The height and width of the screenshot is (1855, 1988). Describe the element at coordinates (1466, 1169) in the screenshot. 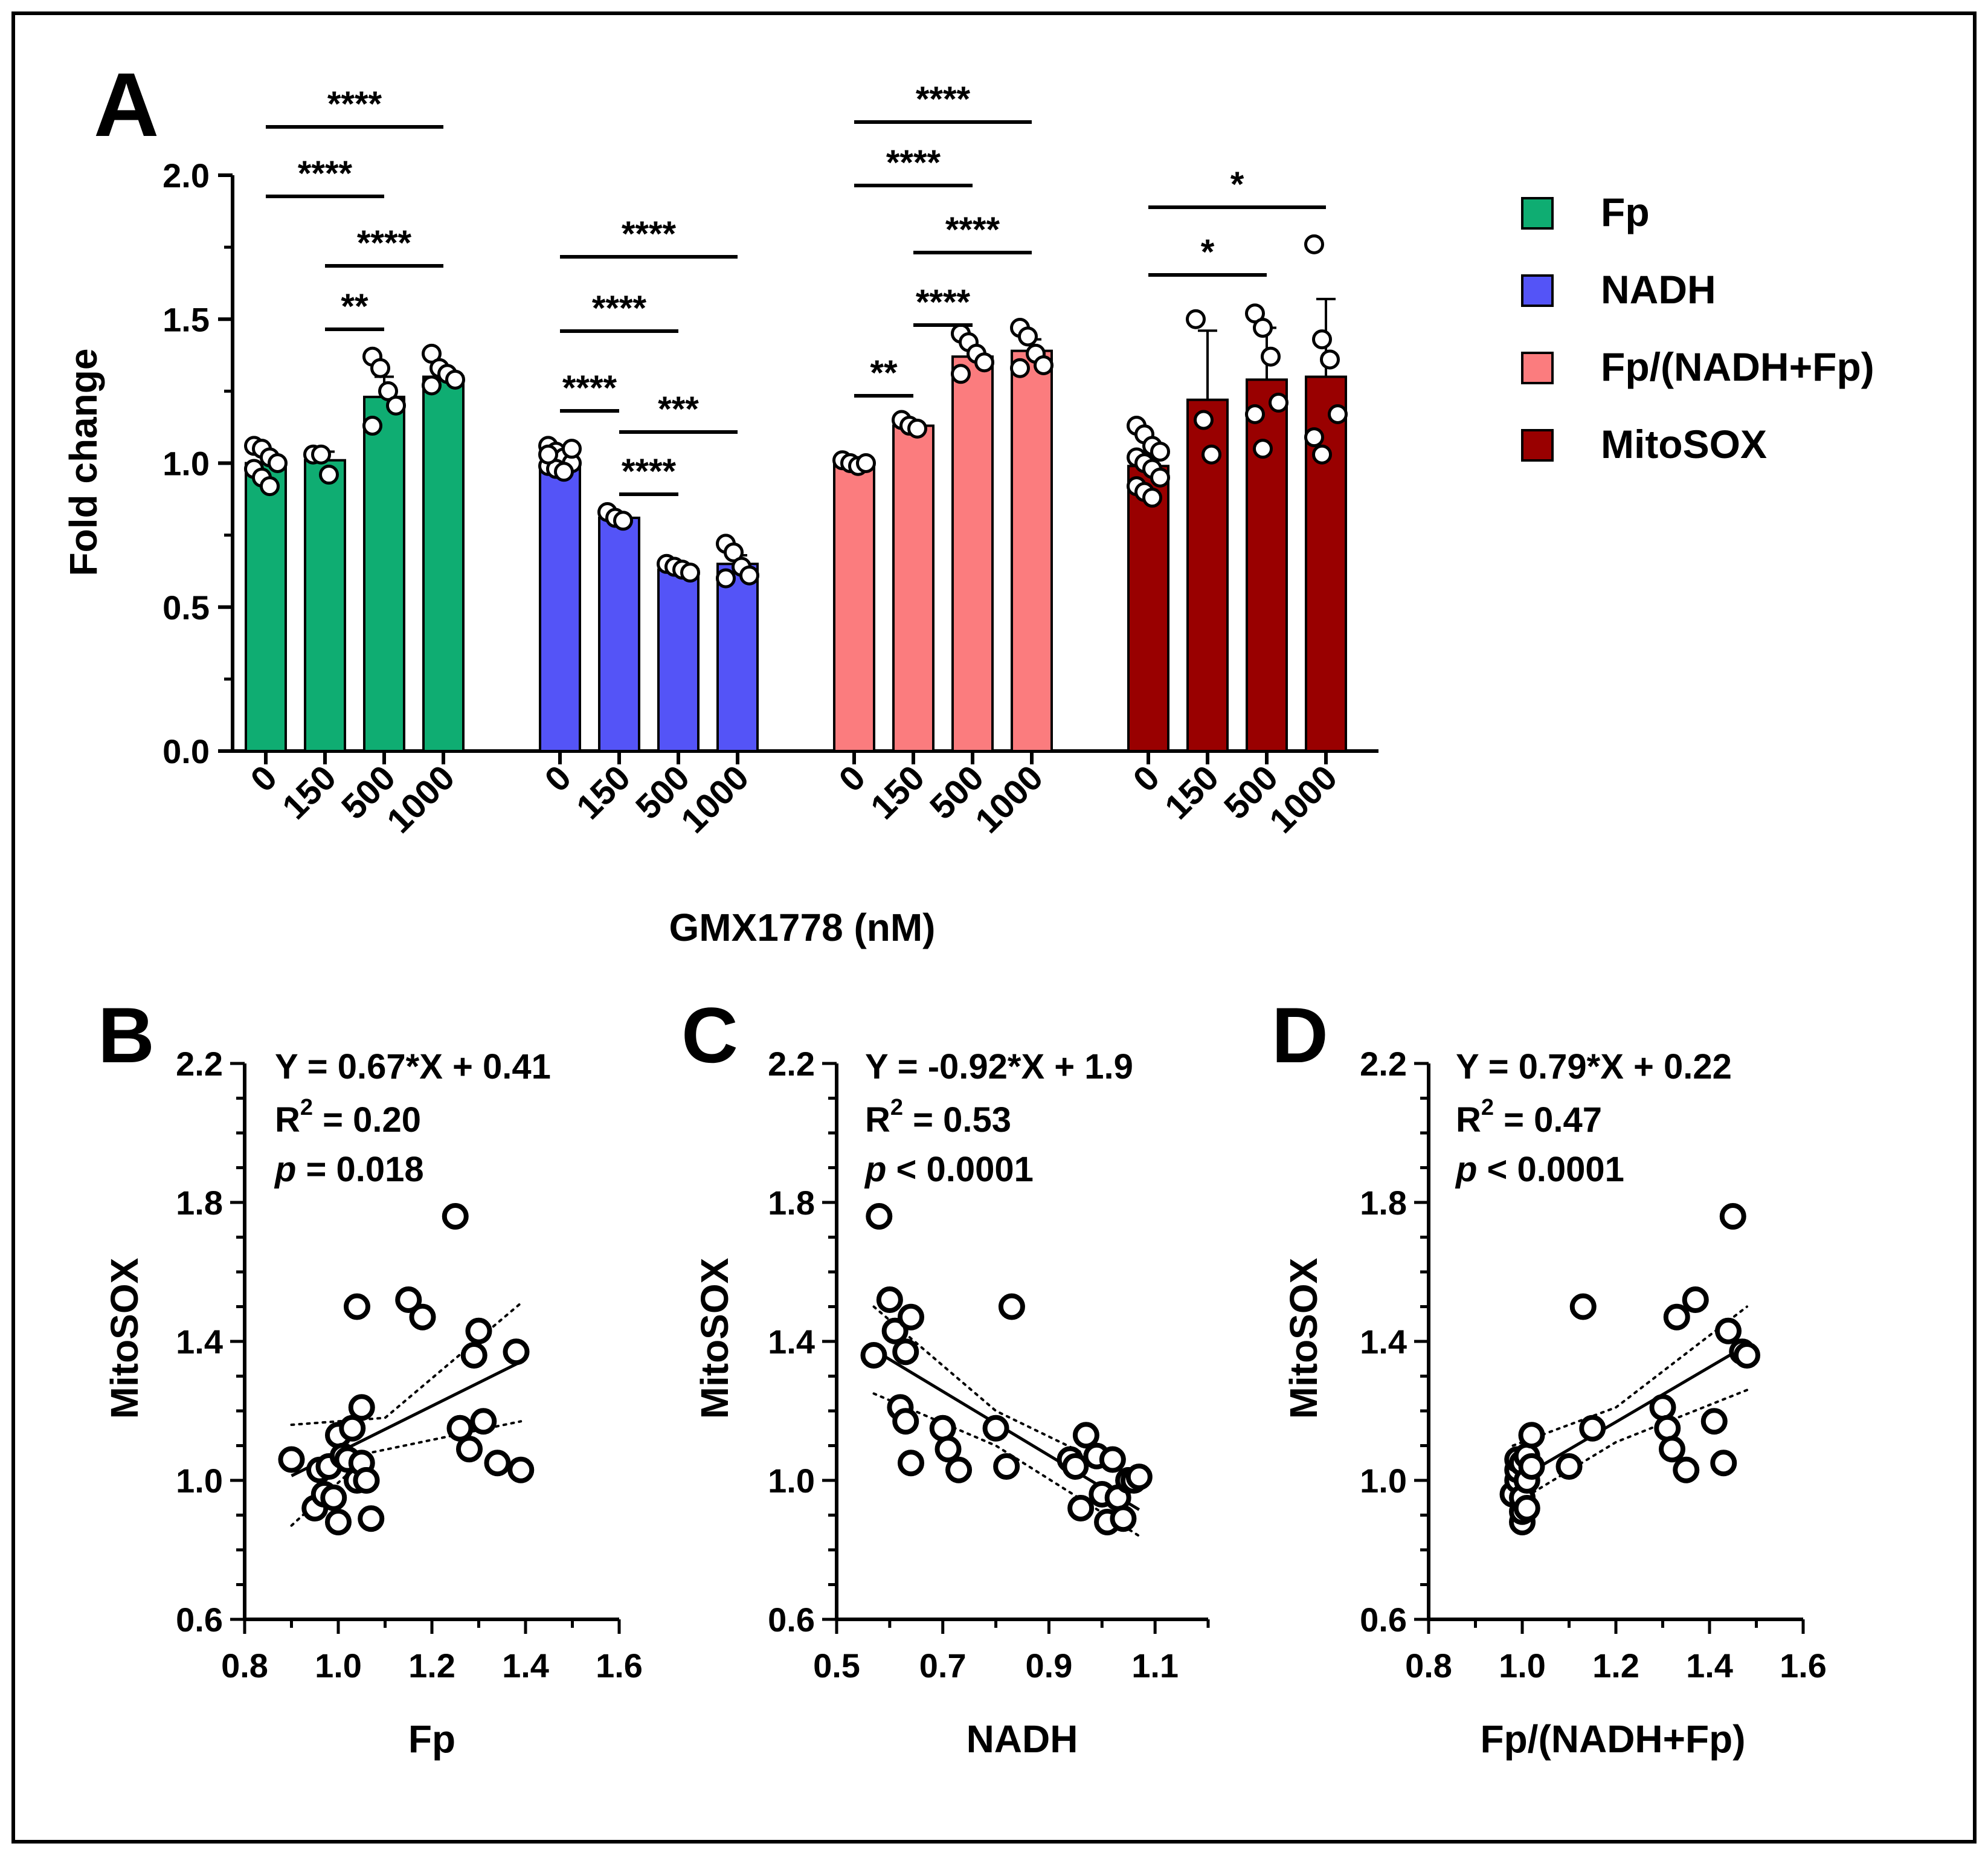

I see `panel-d-p-label: p` at that location.